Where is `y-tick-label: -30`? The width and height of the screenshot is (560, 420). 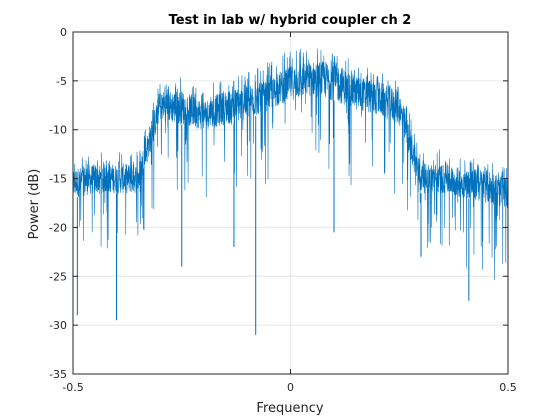
y-tick-label: -30 is located at coordinates (58, 325).